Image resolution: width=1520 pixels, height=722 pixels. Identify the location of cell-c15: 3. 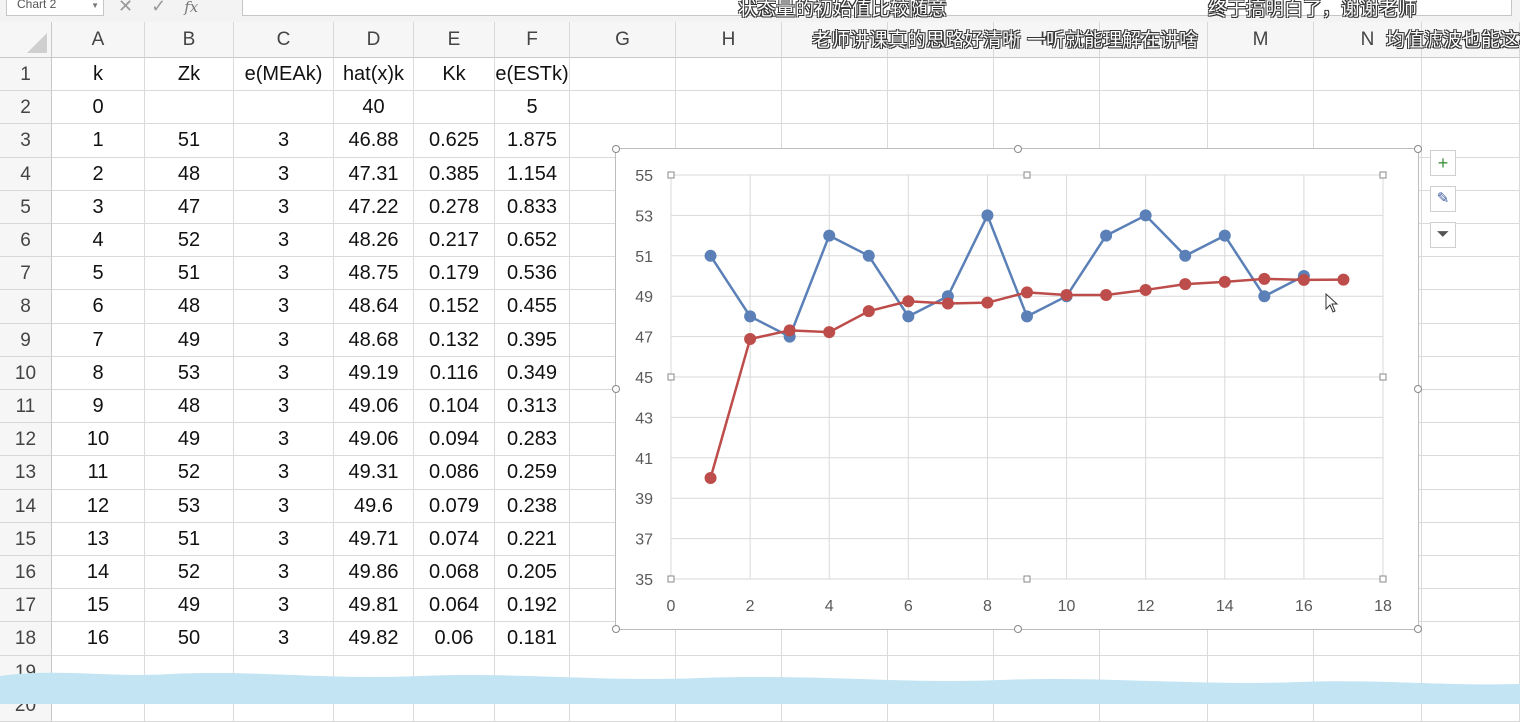
(284, 539).